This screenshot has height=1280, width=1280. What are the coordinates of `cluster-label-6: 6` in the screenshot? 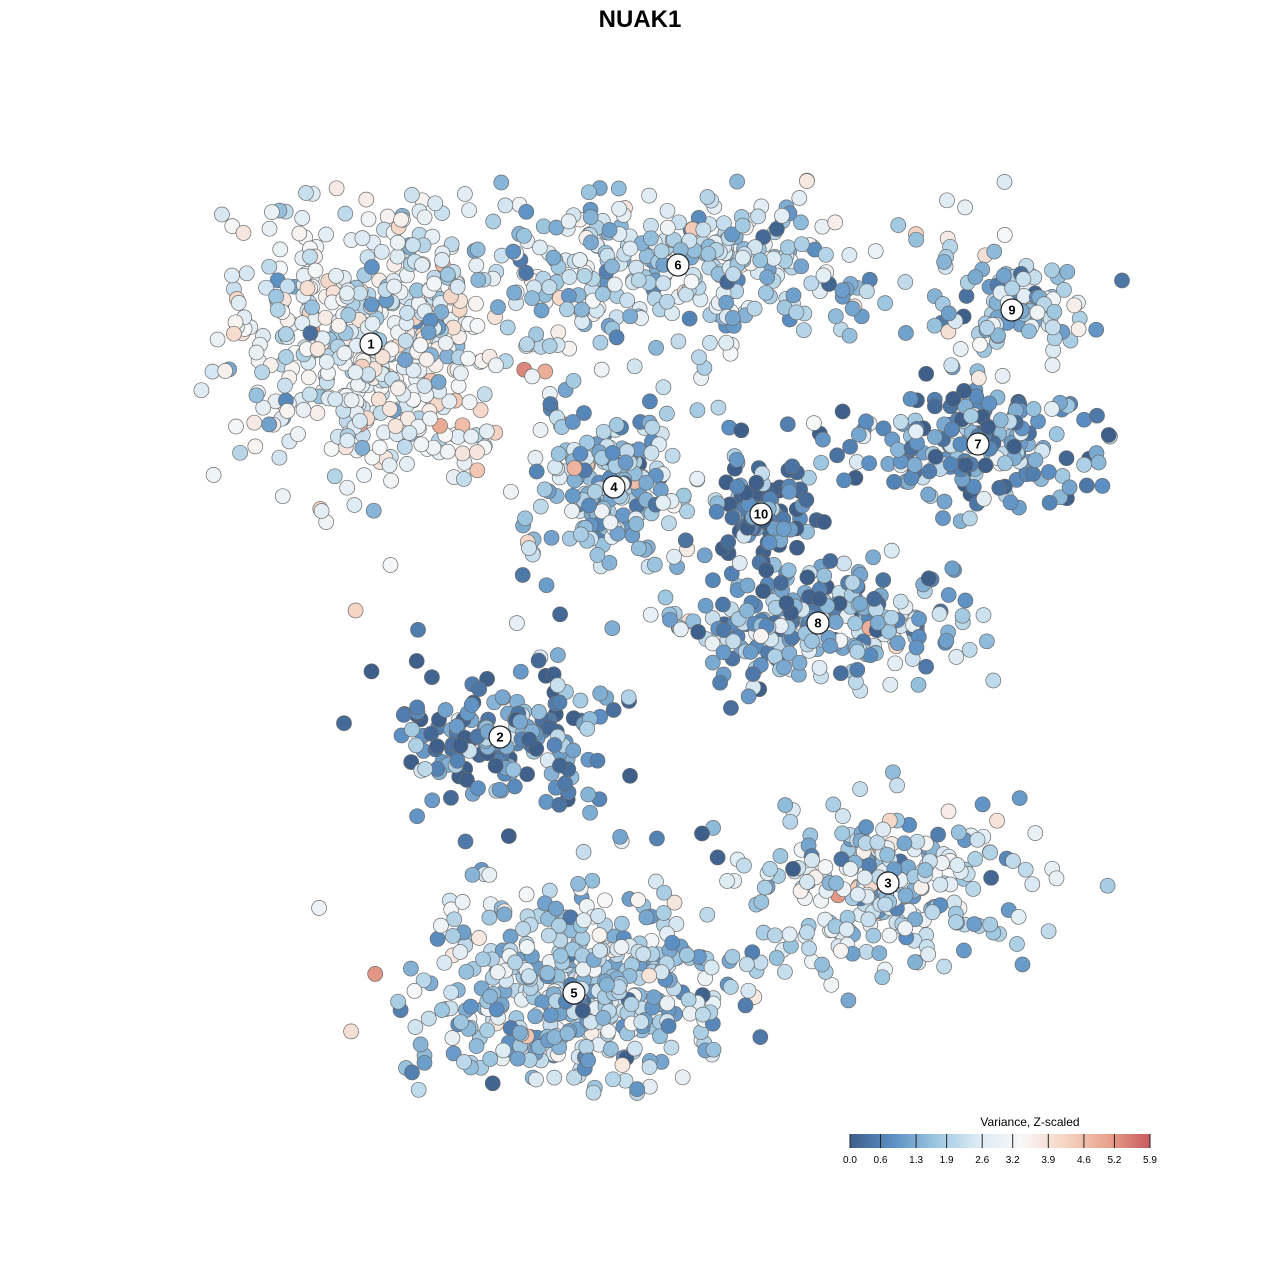 It's located at (678, 265).